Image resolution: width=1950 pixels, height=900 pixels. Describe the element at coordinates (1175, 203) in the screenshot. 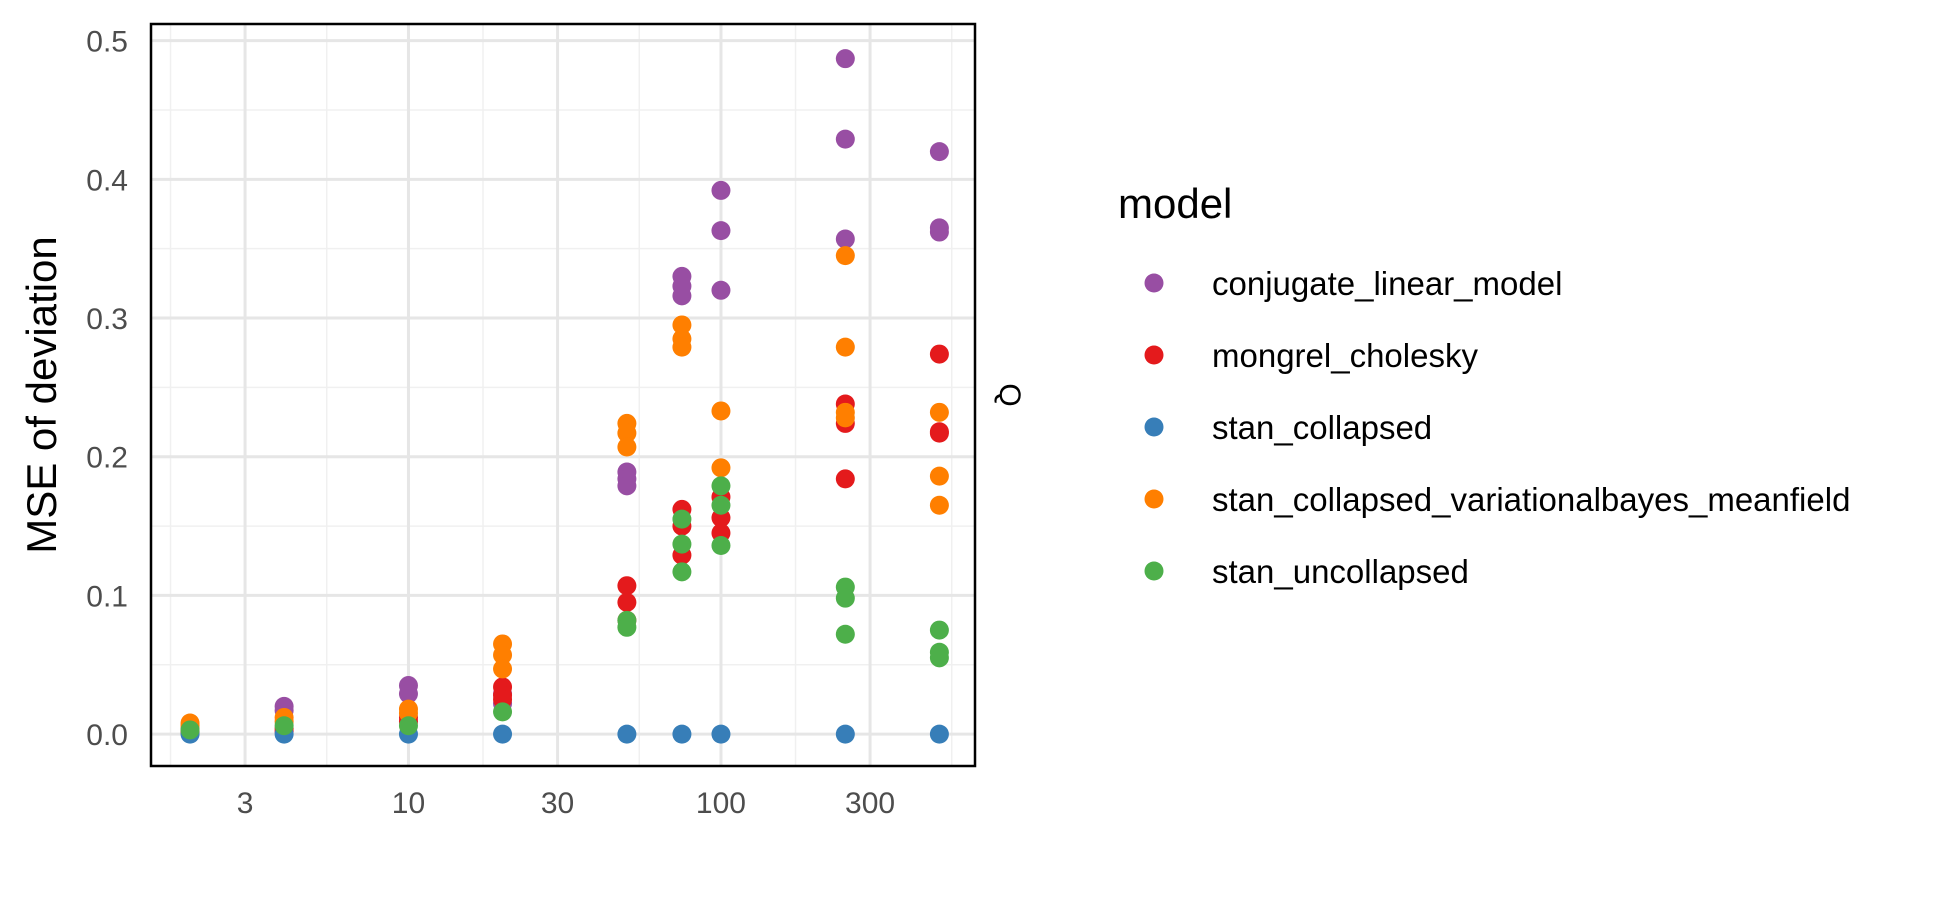

I see `legend-title: model` at that location.